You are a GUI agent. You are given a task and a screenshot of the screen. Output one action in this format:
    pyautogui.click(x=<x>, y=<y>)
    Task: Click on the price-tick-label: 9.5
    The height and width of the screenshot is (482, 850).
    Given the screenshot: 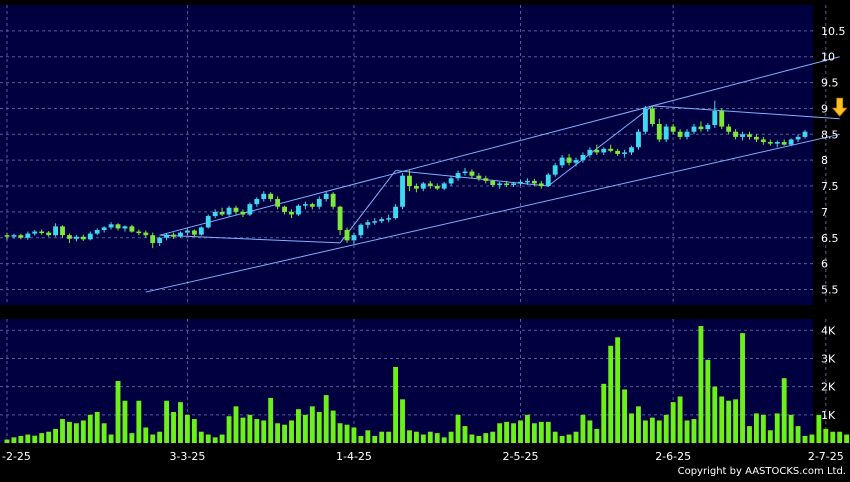 What is the action you would take?
    pyautogui.click(x=830, y=83)
    